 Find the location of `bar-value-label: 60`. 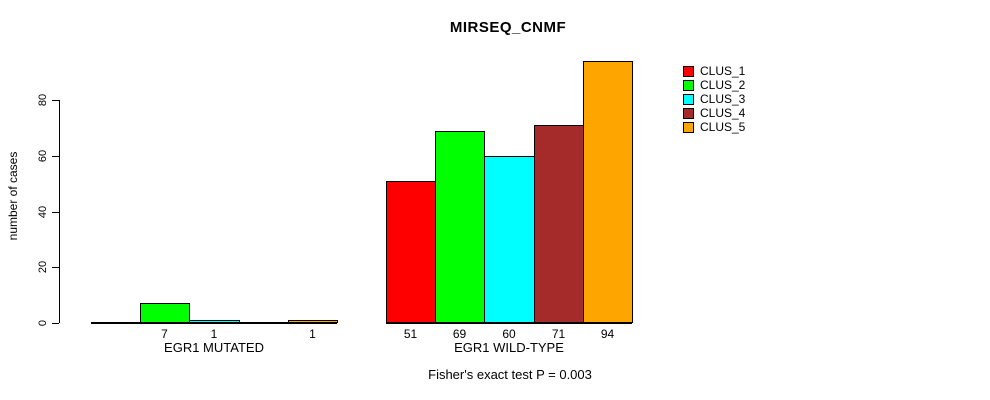

bar-value-label: 60 is located at coordinates (509, 334).